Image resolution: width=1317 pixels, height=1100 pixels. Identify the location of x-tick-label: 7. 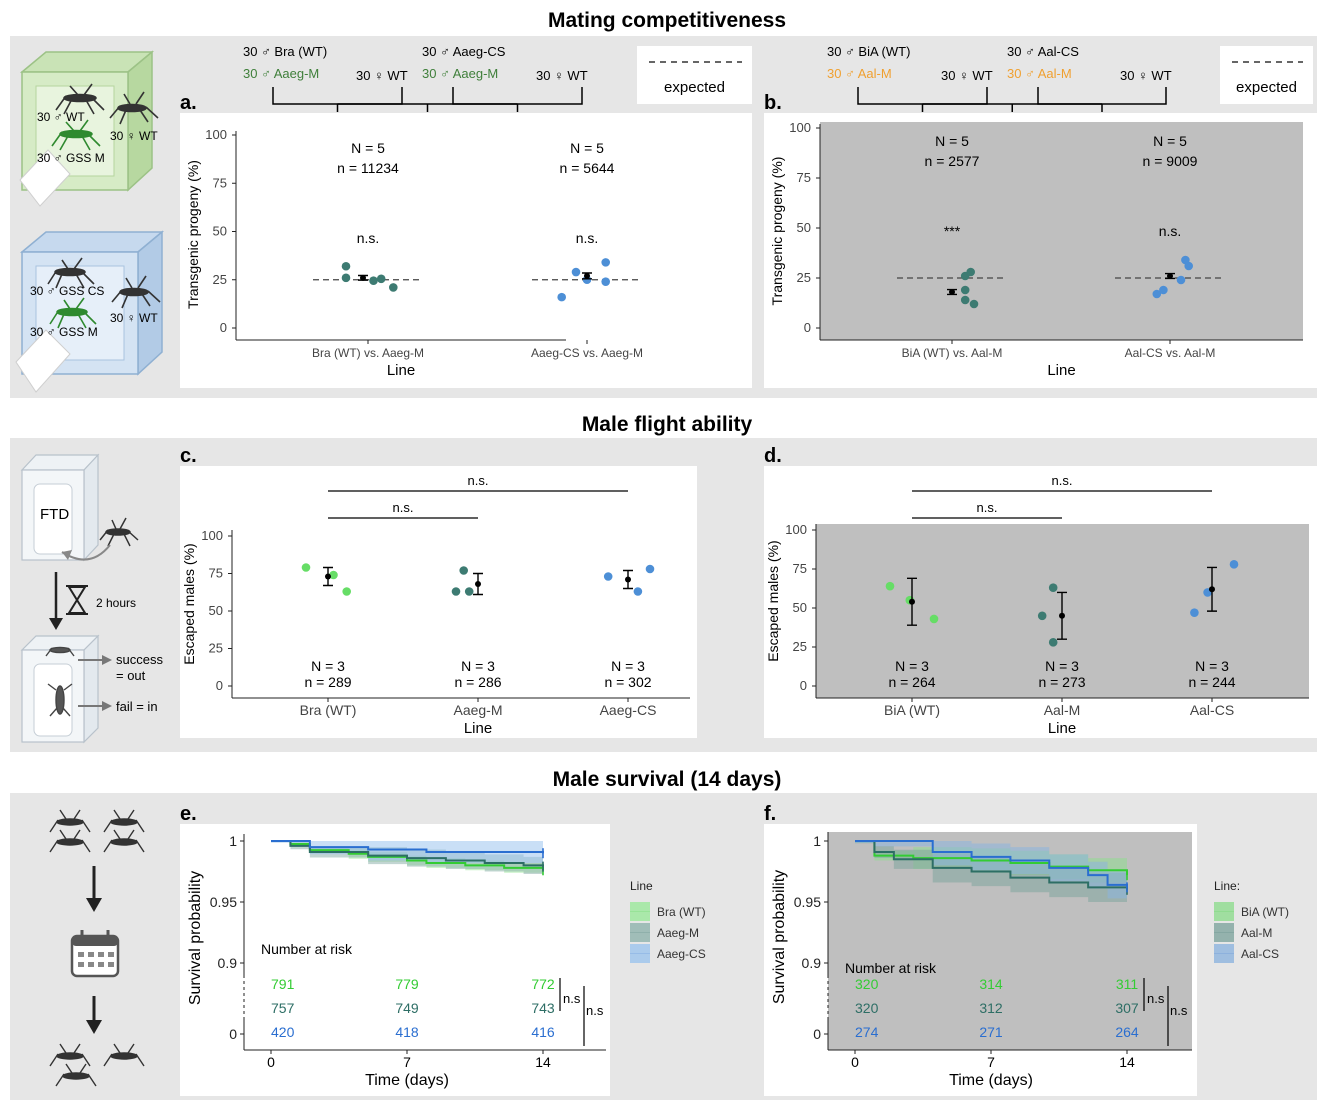
(407, 1062).